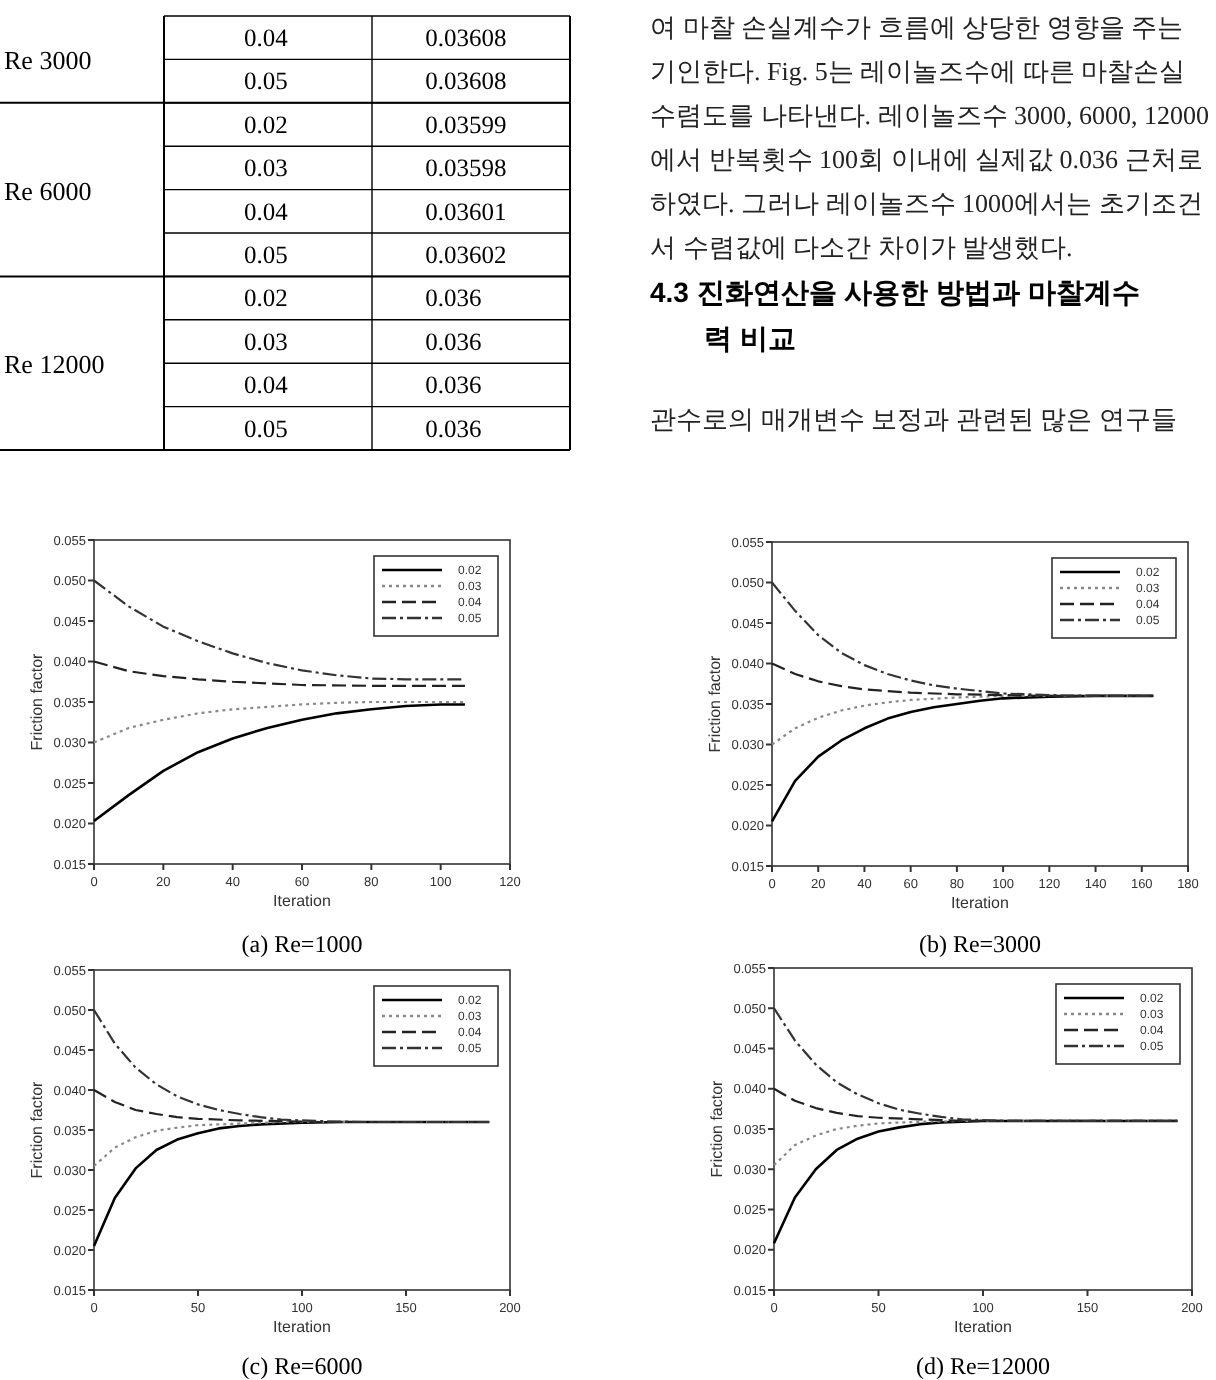 The width and height of the screenshot is (1216, 1380). What do you see at coordinates (375, 255) in the screenshot?
I see `text: 0.05 0.03602` at bounding box center [375, 255].